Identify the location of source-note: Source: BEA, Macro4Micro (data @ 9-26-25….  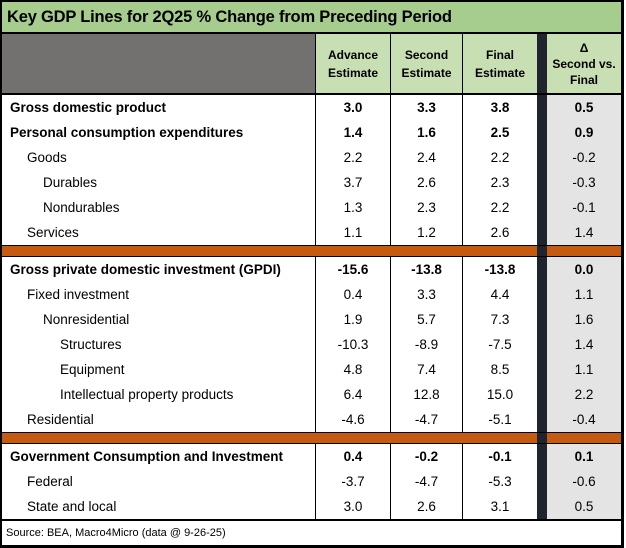
(311, 532).